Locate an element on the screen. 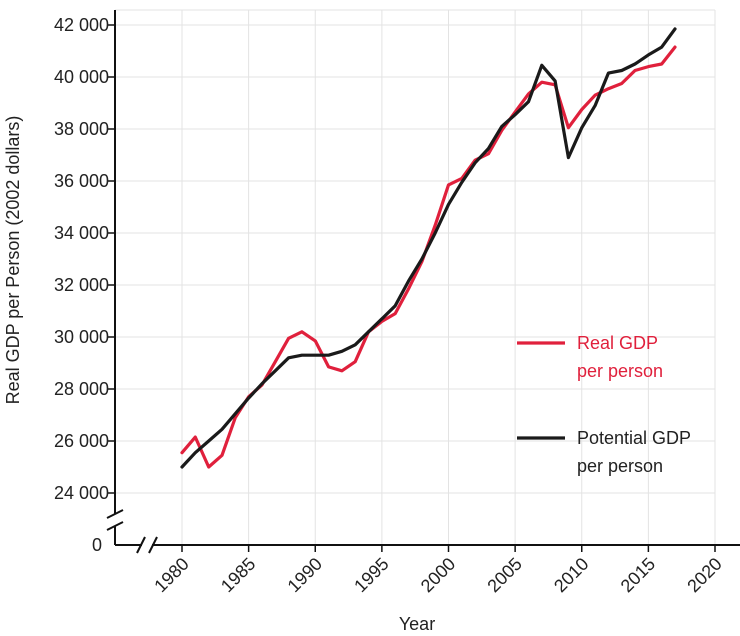 This screenshot has width=740, height=636. y-origin-label: 0 is located at coordinates (97, 545).